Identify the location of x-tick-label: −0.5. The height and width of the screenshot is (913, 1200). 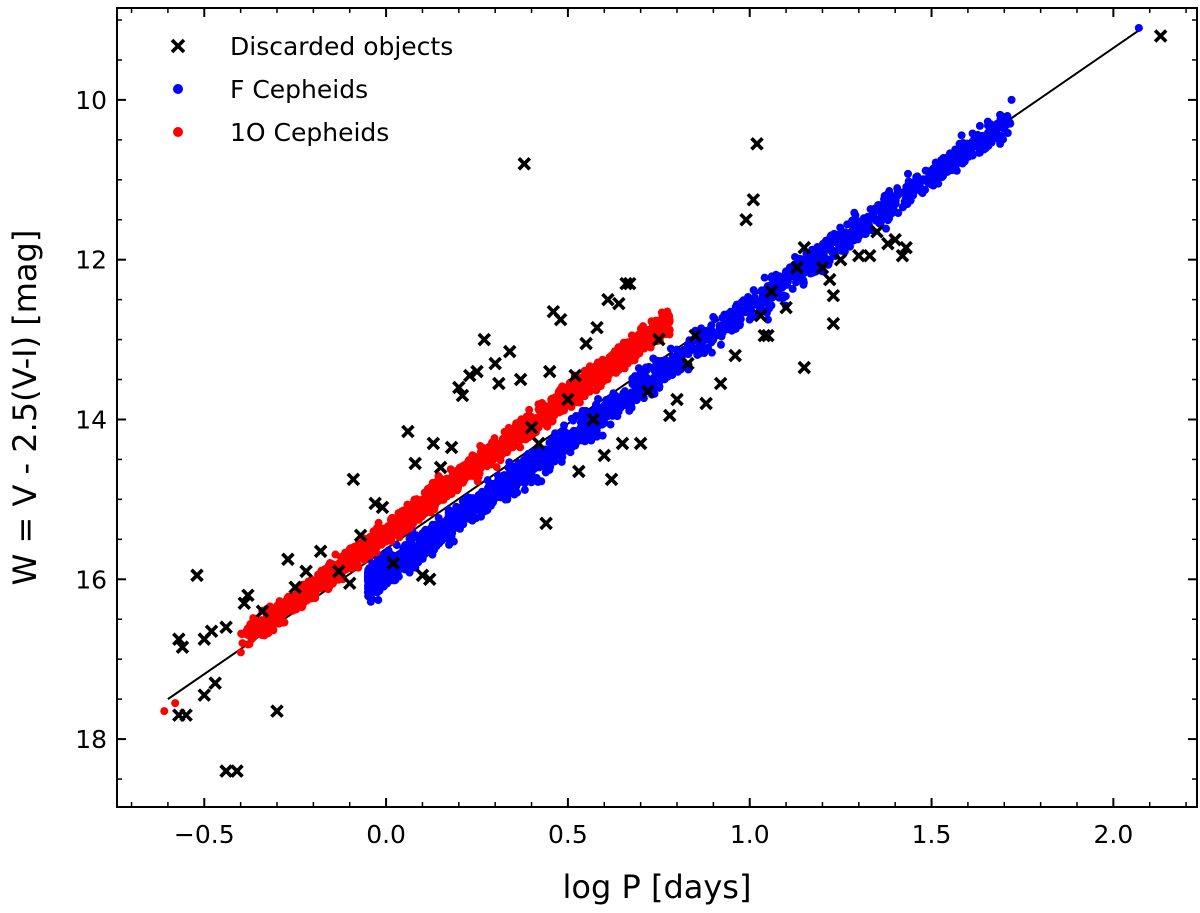
(204, 834).